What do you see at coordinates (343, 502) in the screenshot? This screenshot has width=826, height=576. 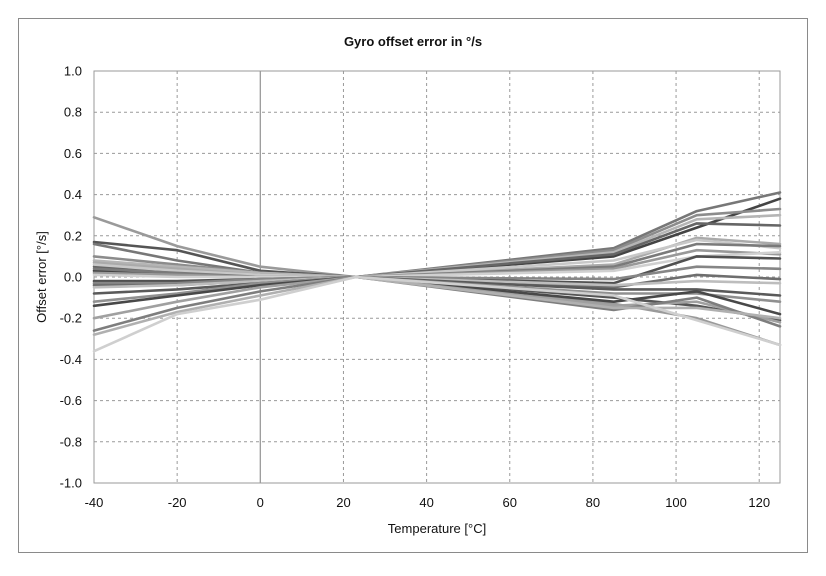 I see `x-tick-label: 20` at bounding box center [343, 502].